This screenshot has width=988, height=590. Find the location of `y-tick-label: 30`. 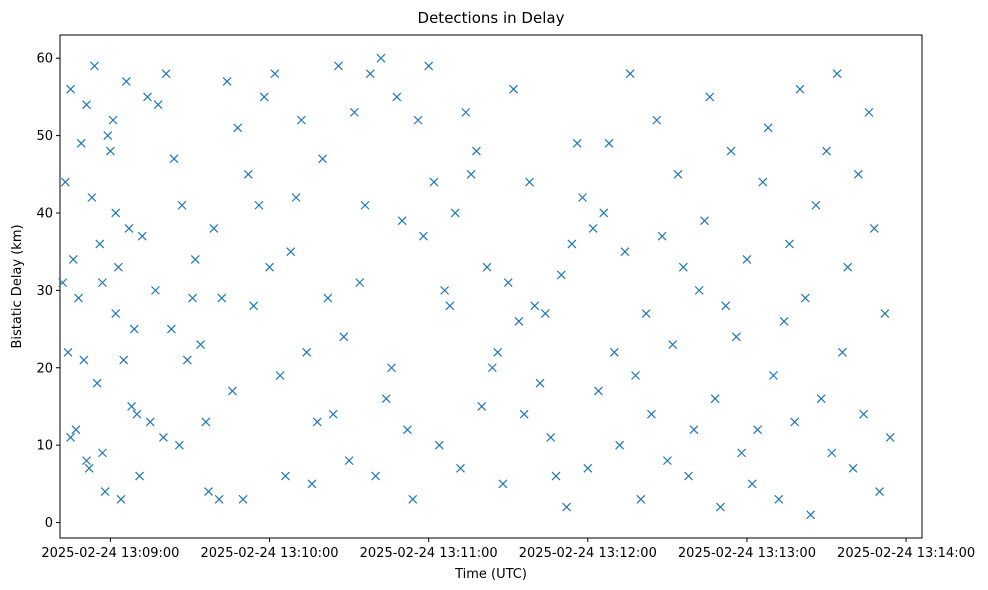

y-tick-label: 30 is located at coordinates (44, 291).